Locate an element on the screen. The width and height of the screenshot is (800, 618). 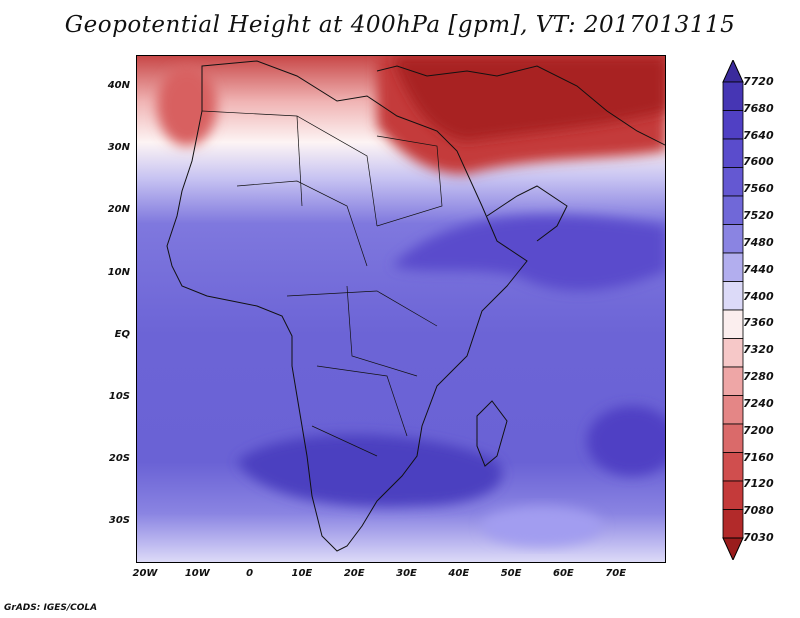
colorbar-level-label: 7280 is located at coordinates (758, 377).